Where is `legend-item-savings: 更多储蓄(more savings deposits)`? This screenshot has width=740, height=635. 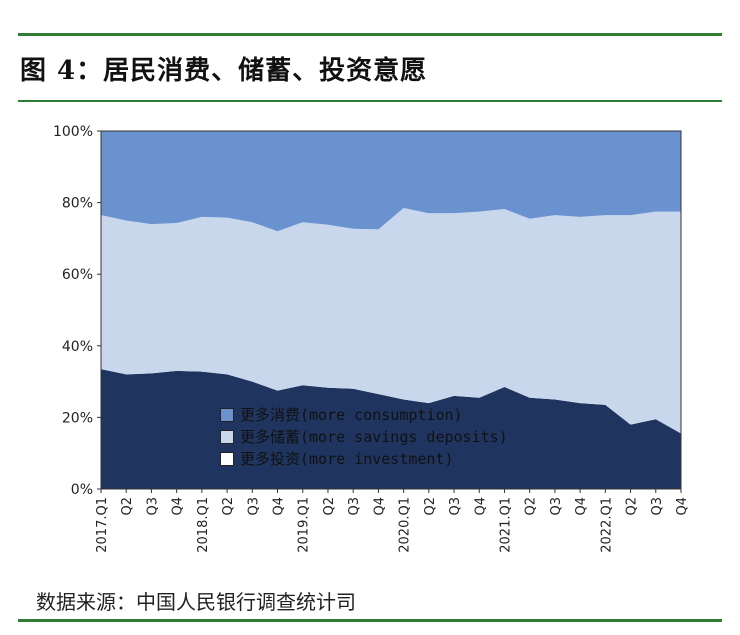
legend-item-savings: 更多储蓄(more savings deposits) is located at coordinates (364, 437).